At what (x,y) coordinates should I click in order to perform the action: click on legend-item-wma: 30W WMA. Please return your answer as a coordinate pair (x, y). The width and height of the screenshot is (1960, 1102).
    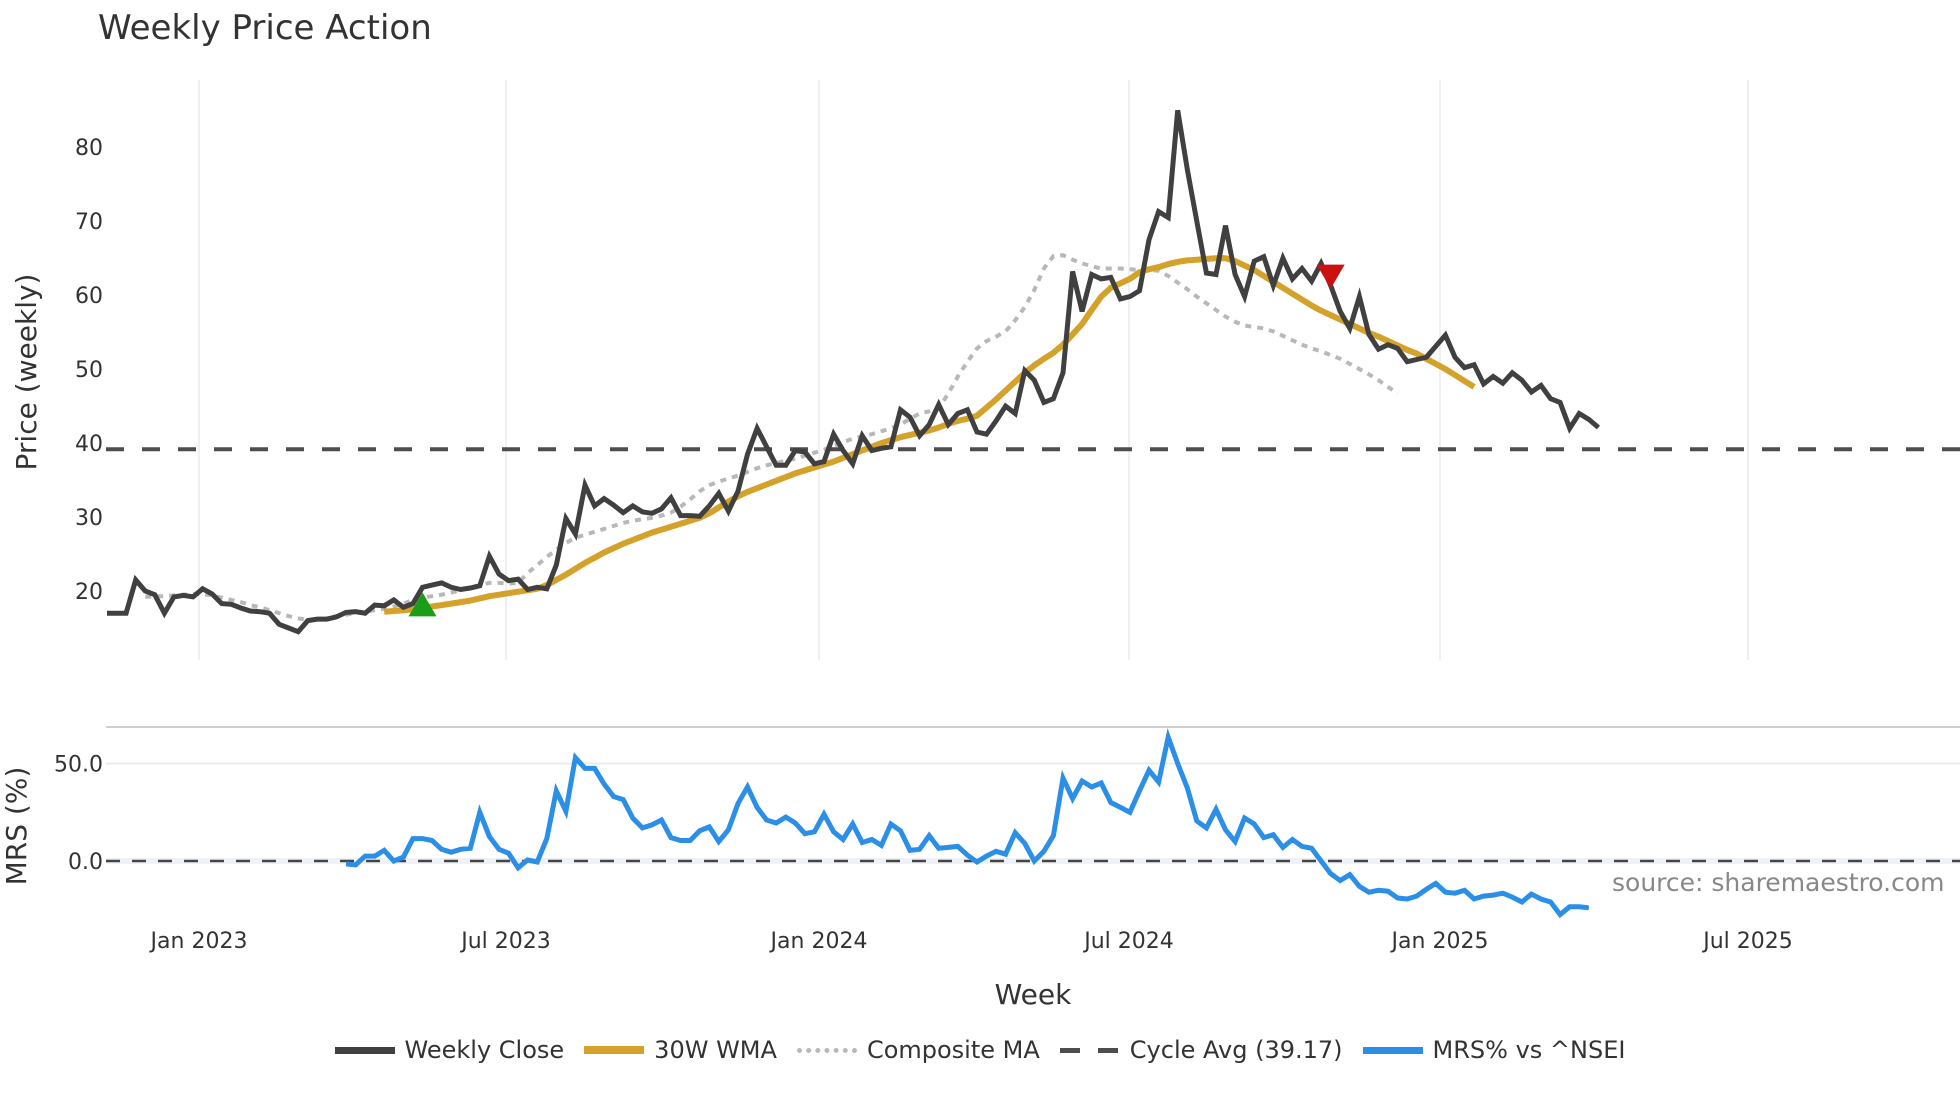
    Looking at the image, I should click on (680, 1050).